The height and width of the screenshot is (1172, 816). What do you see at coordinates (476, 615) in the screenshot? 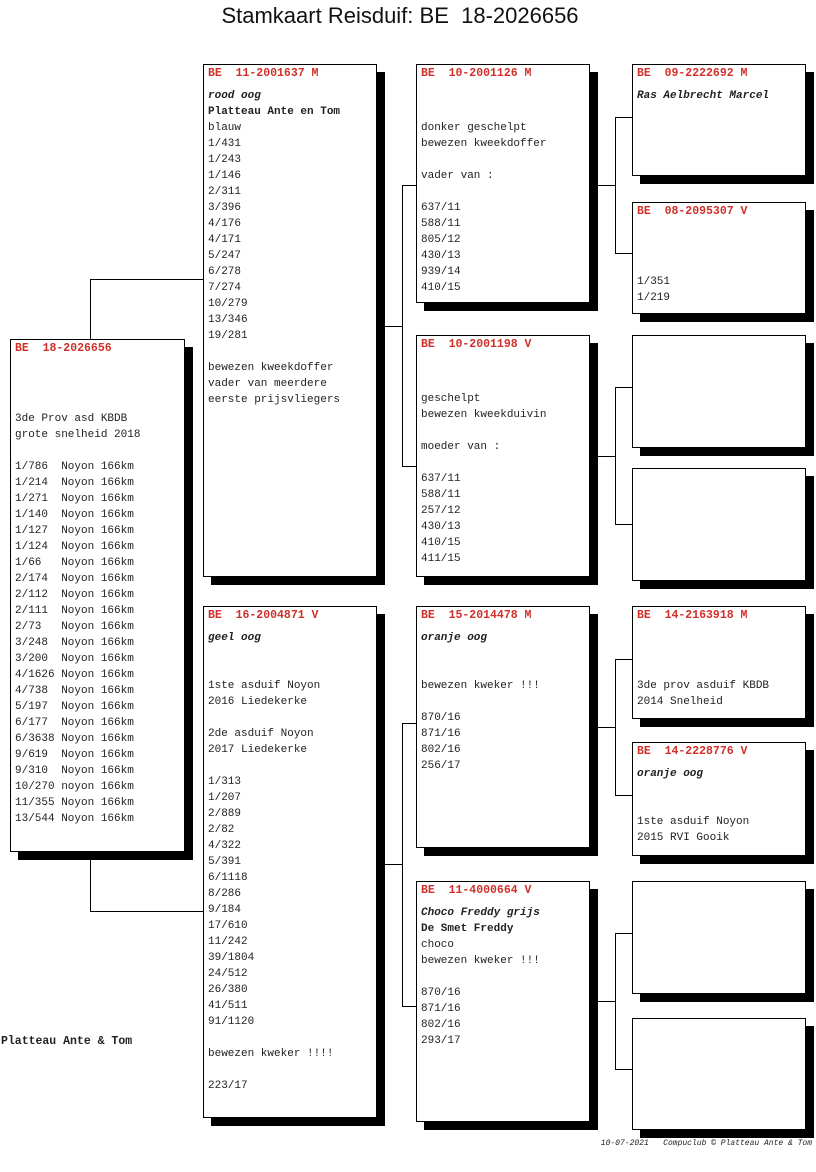
I see `ring-number: BE 15-2014478 M` at bounding box center [476, 615].